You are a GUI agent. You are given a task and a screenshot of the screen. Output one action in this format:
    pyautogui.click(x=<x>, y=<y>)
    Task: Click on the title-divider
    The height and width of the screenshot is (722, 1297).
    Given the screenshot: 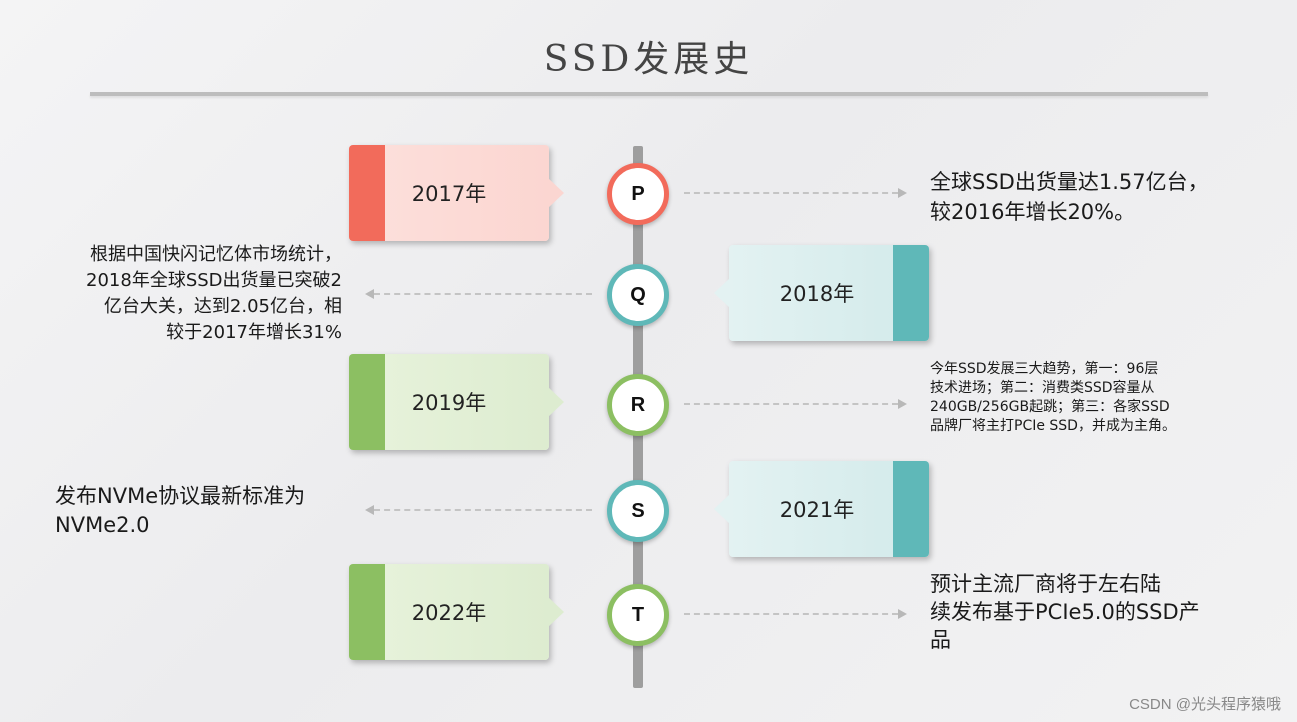 What is the action you would take?
    pyautogui.click(x=649, y=94)
    